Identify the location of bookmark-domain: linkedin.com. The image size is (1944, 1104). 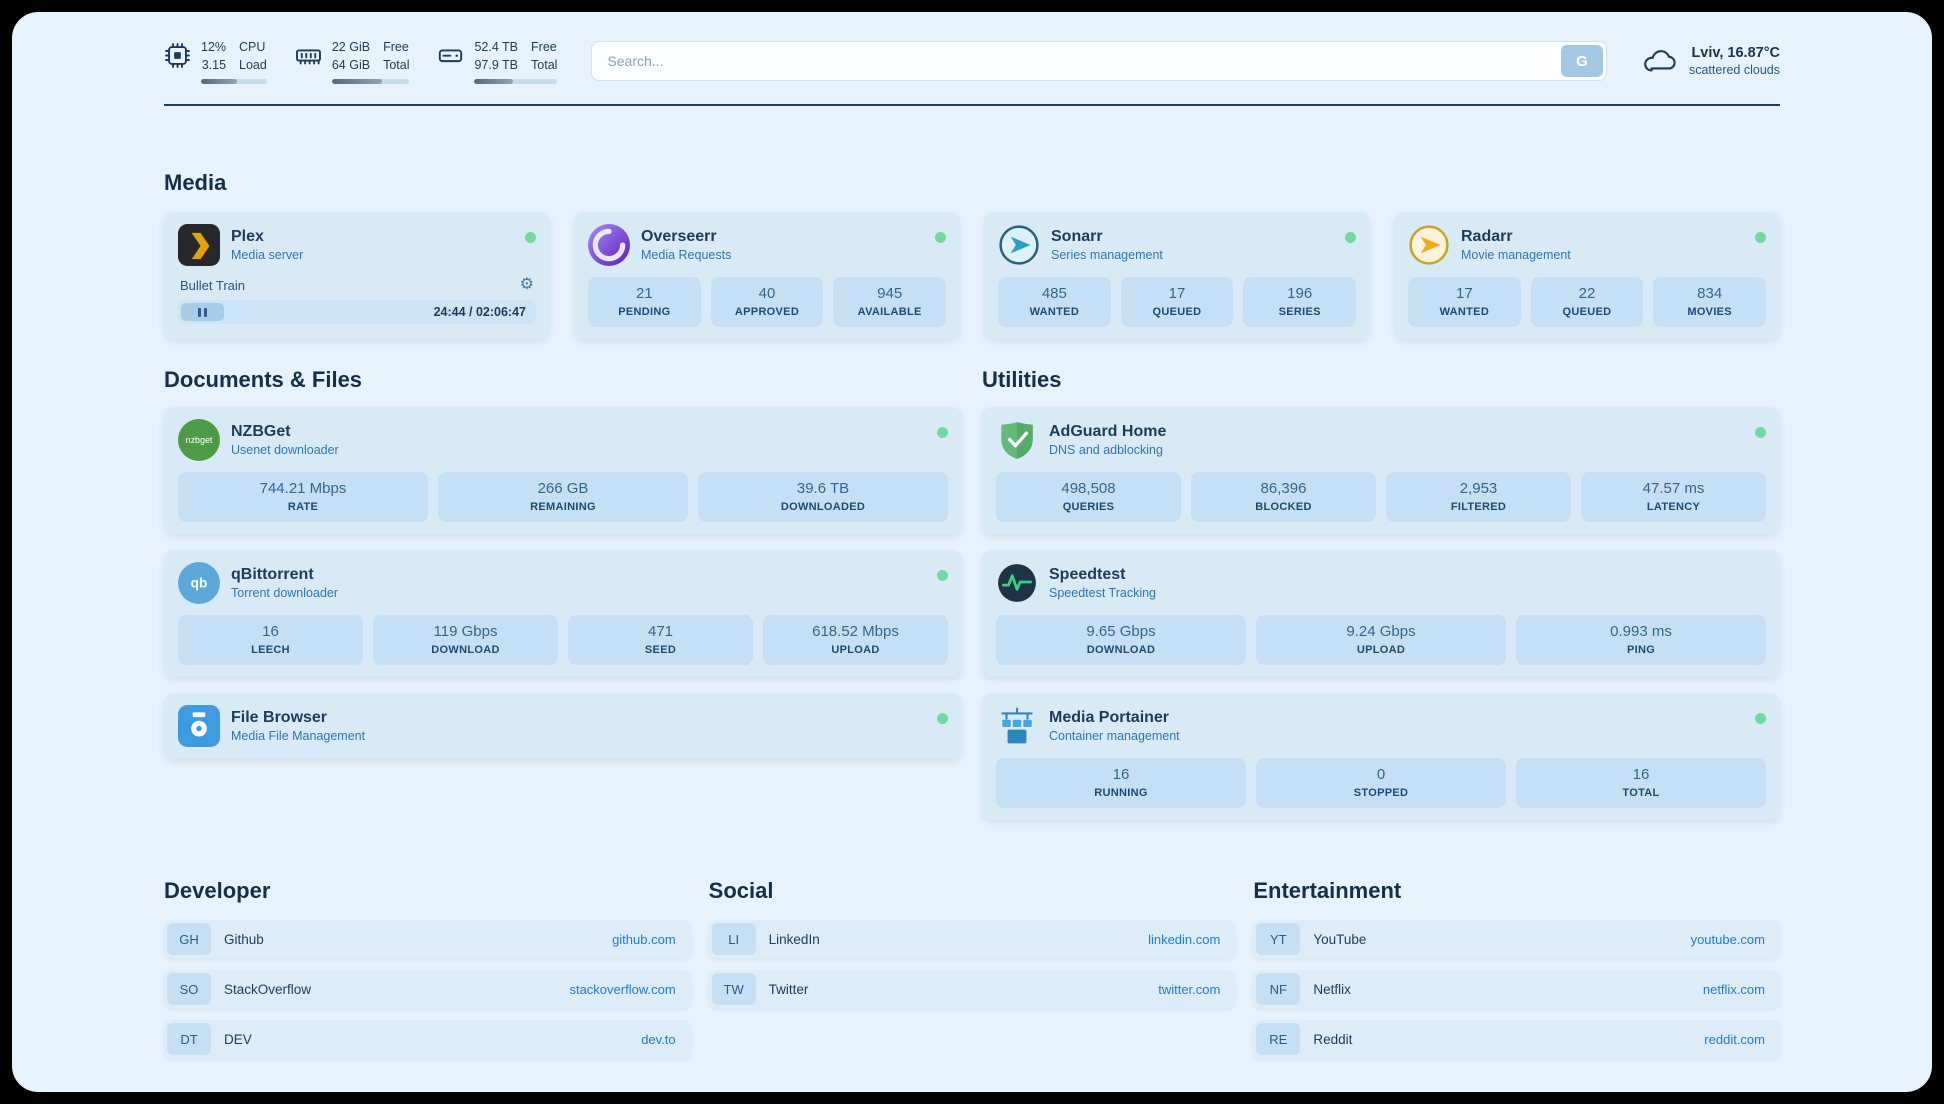
(1184, 939).